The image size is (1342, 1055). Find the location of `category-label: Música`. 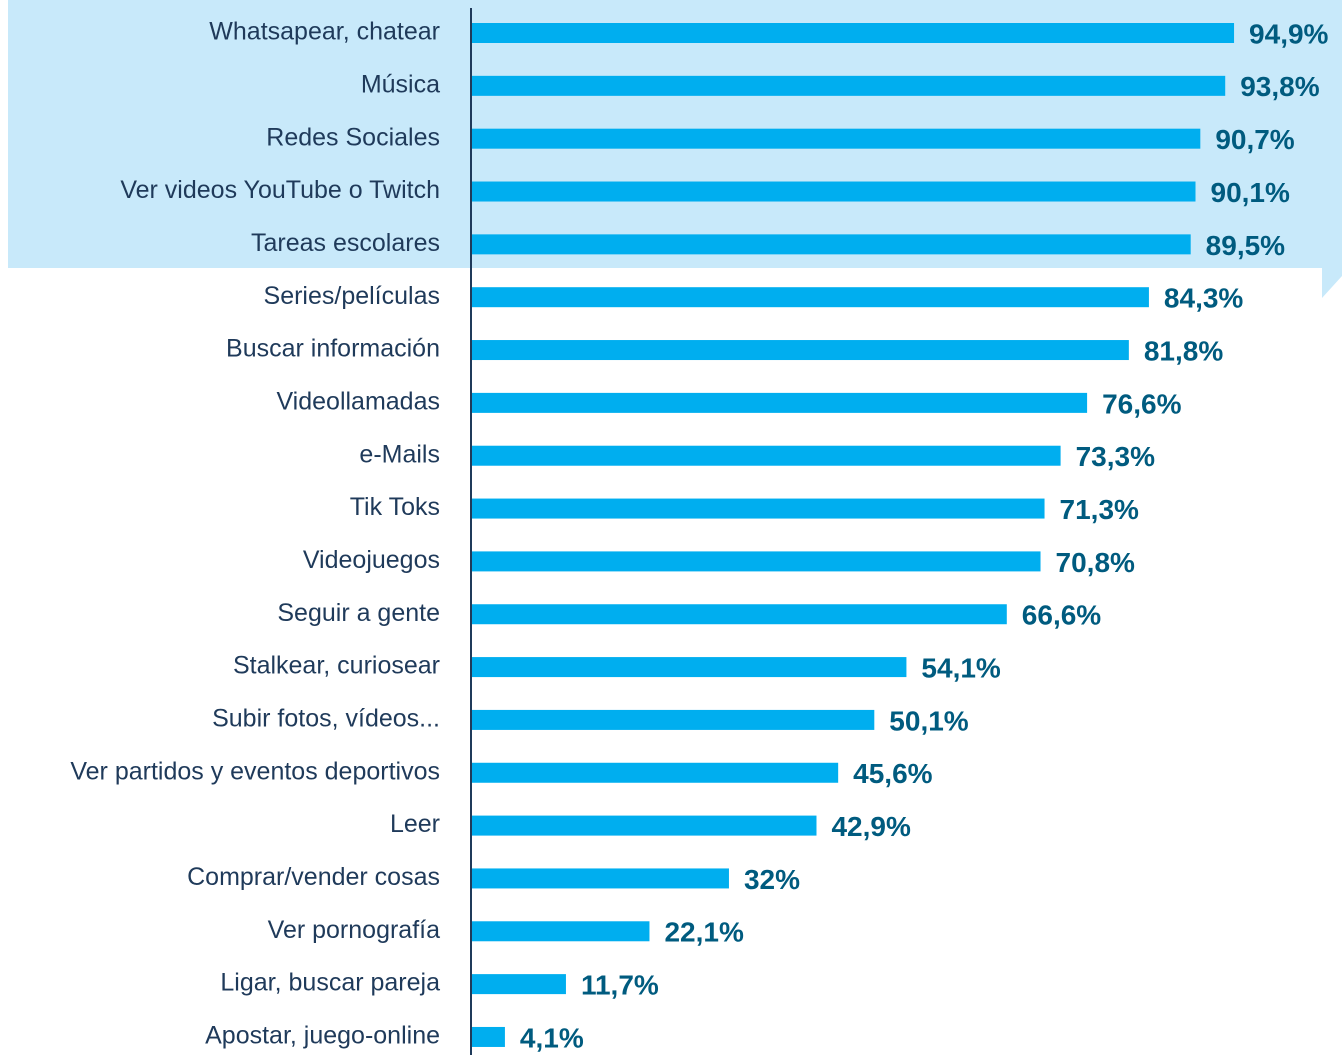

category-label: Música is located at coordinates (400, 84).